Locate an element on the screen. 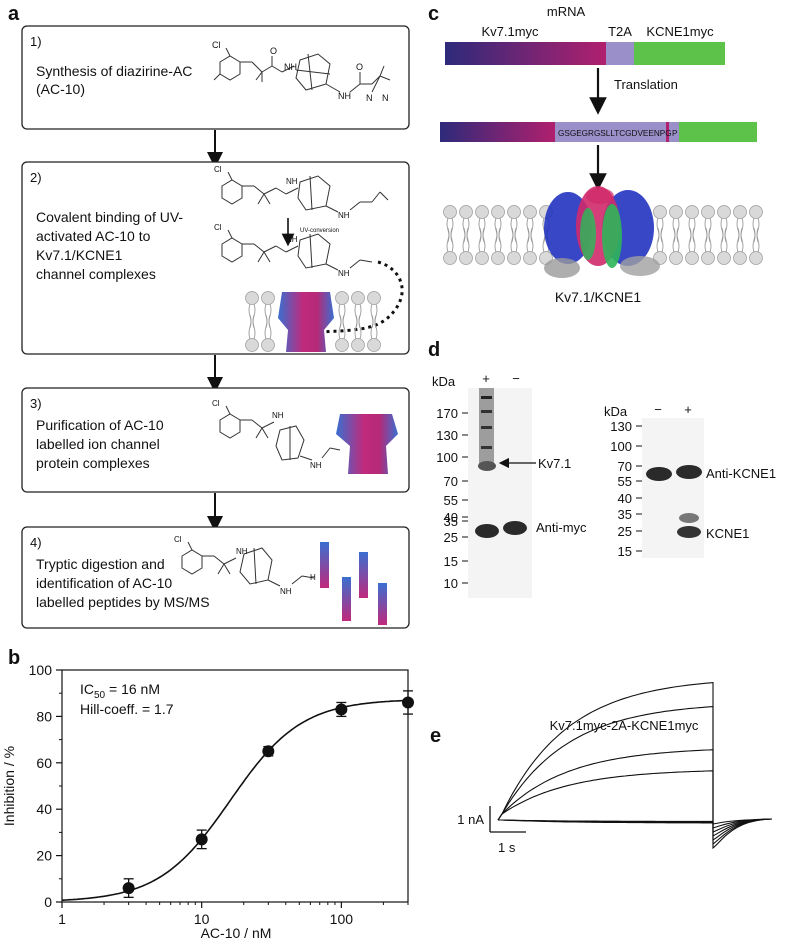  kda-marker-label: 100 is located at coordinates (621, 446).